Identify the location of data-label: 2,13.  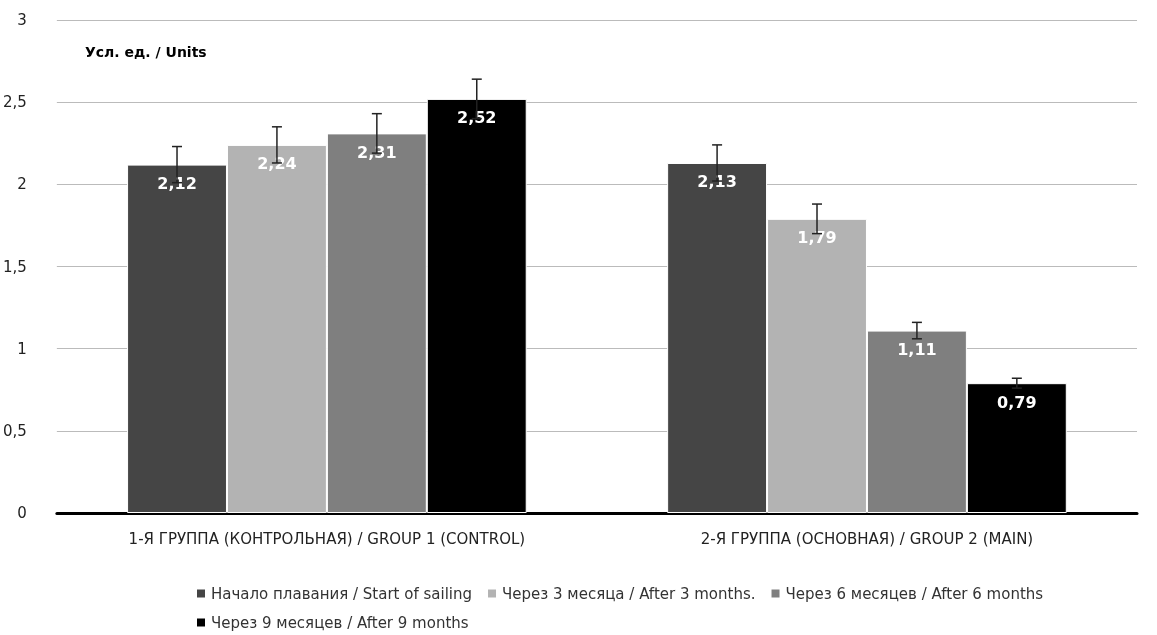
(717, 182).